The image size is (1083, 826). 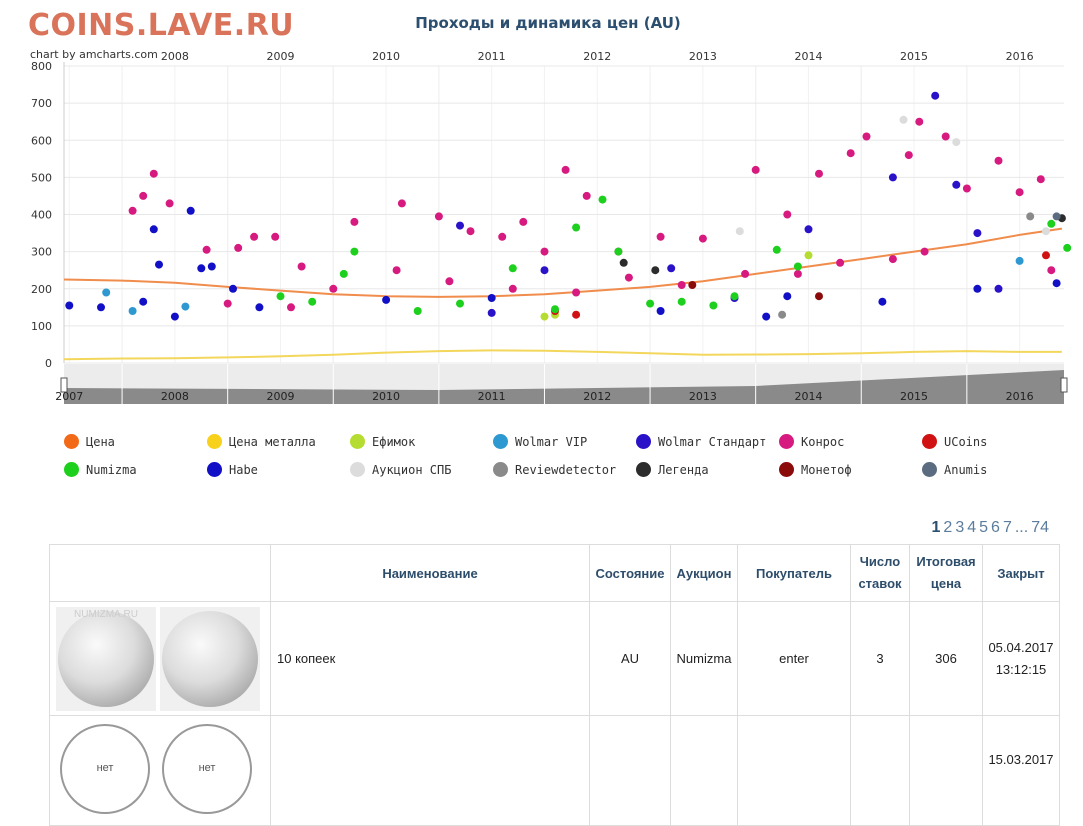 I want to click on y-tick-label: 700, so click(x=41, y=103).